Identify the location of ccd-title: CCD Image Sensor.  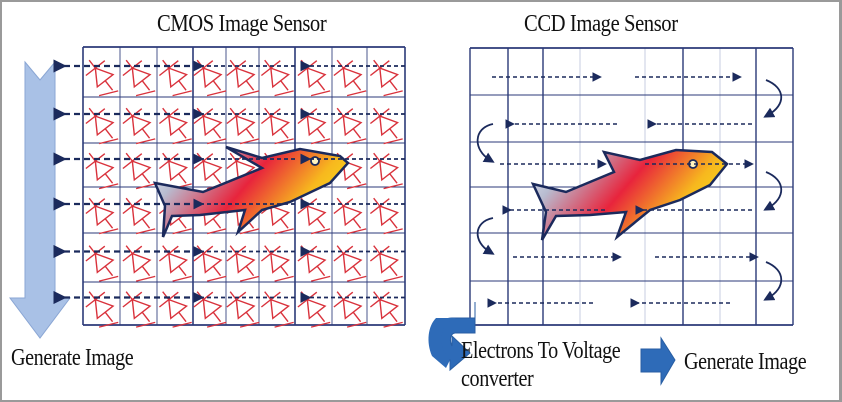
(601, 24).